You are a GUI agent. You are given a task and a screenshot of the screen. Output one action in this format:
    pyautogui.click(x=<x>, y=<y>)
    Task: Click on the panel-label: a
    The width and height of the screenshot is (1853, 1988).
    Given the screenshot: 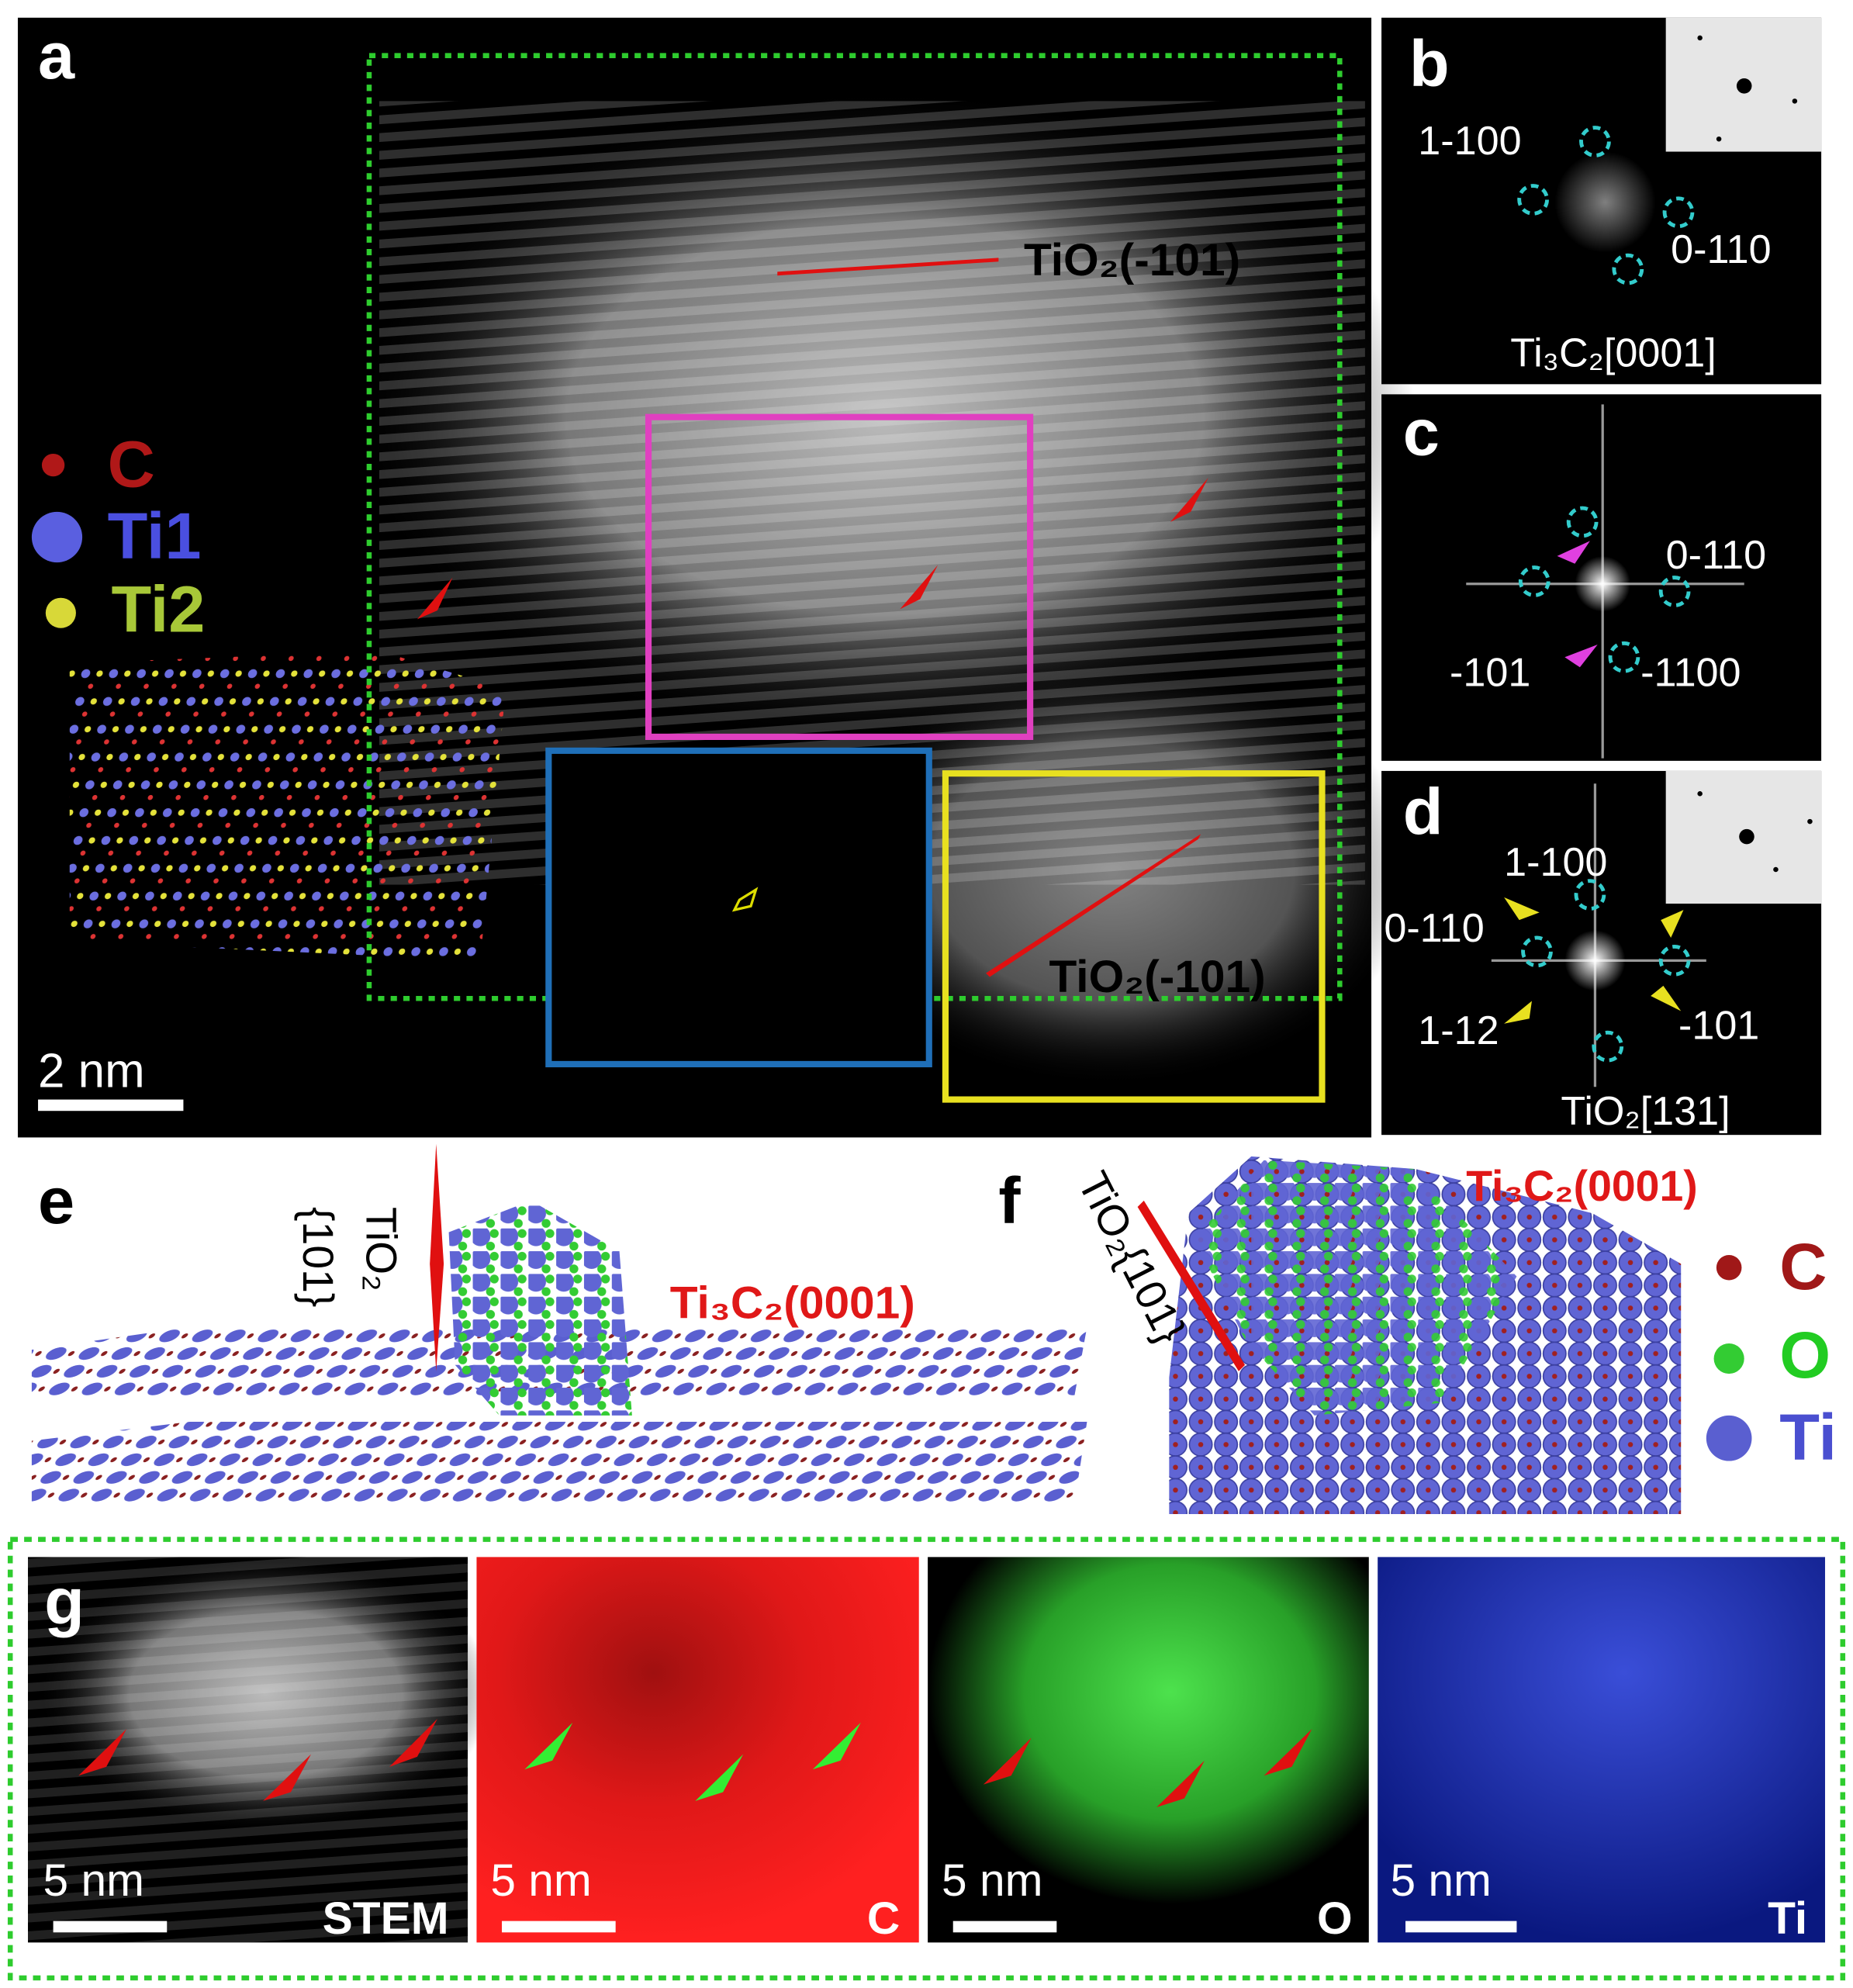 What is the action you would take?
    pyautogui.click(x=56, y=55)
    